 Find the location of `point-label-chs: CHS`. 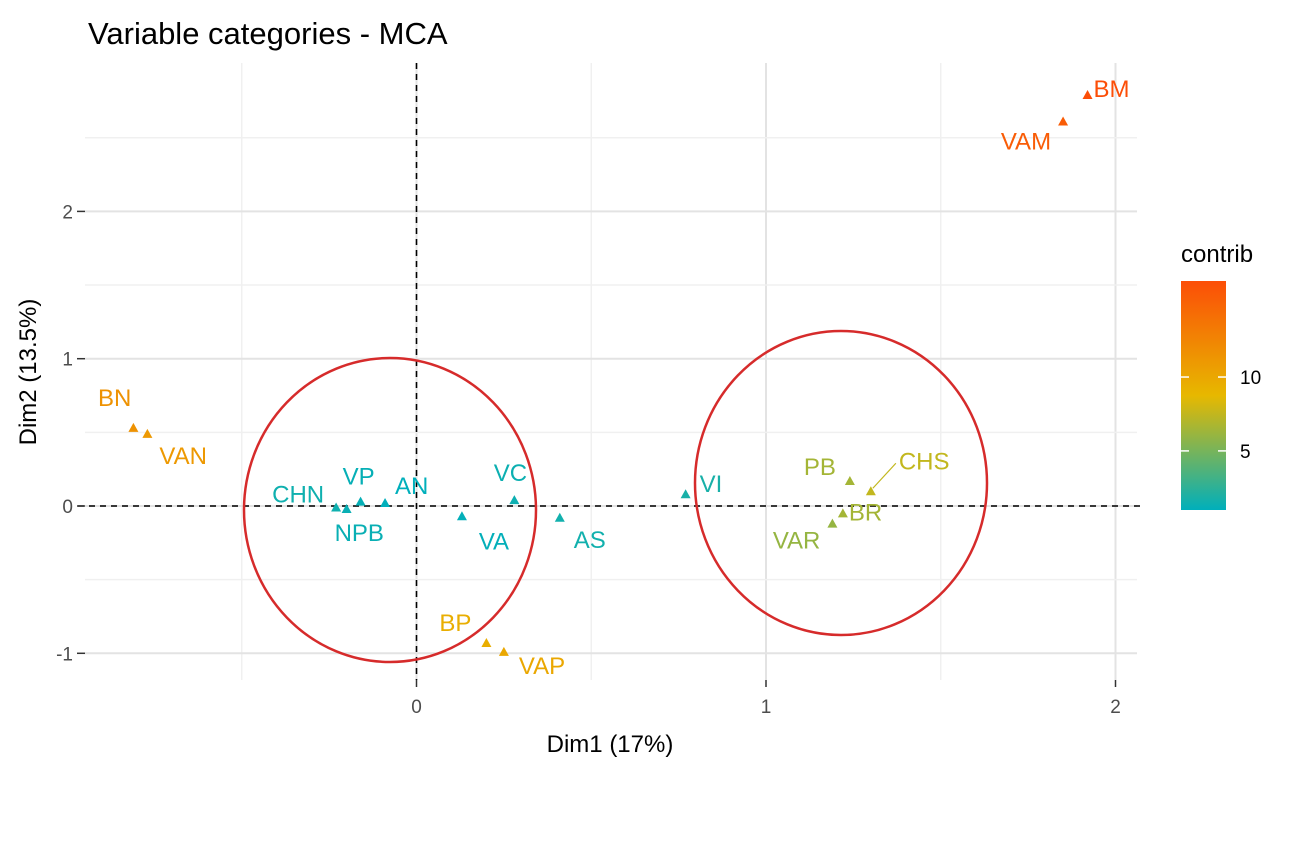

point-label-chs: CHS is located at coordinates (924, 461).